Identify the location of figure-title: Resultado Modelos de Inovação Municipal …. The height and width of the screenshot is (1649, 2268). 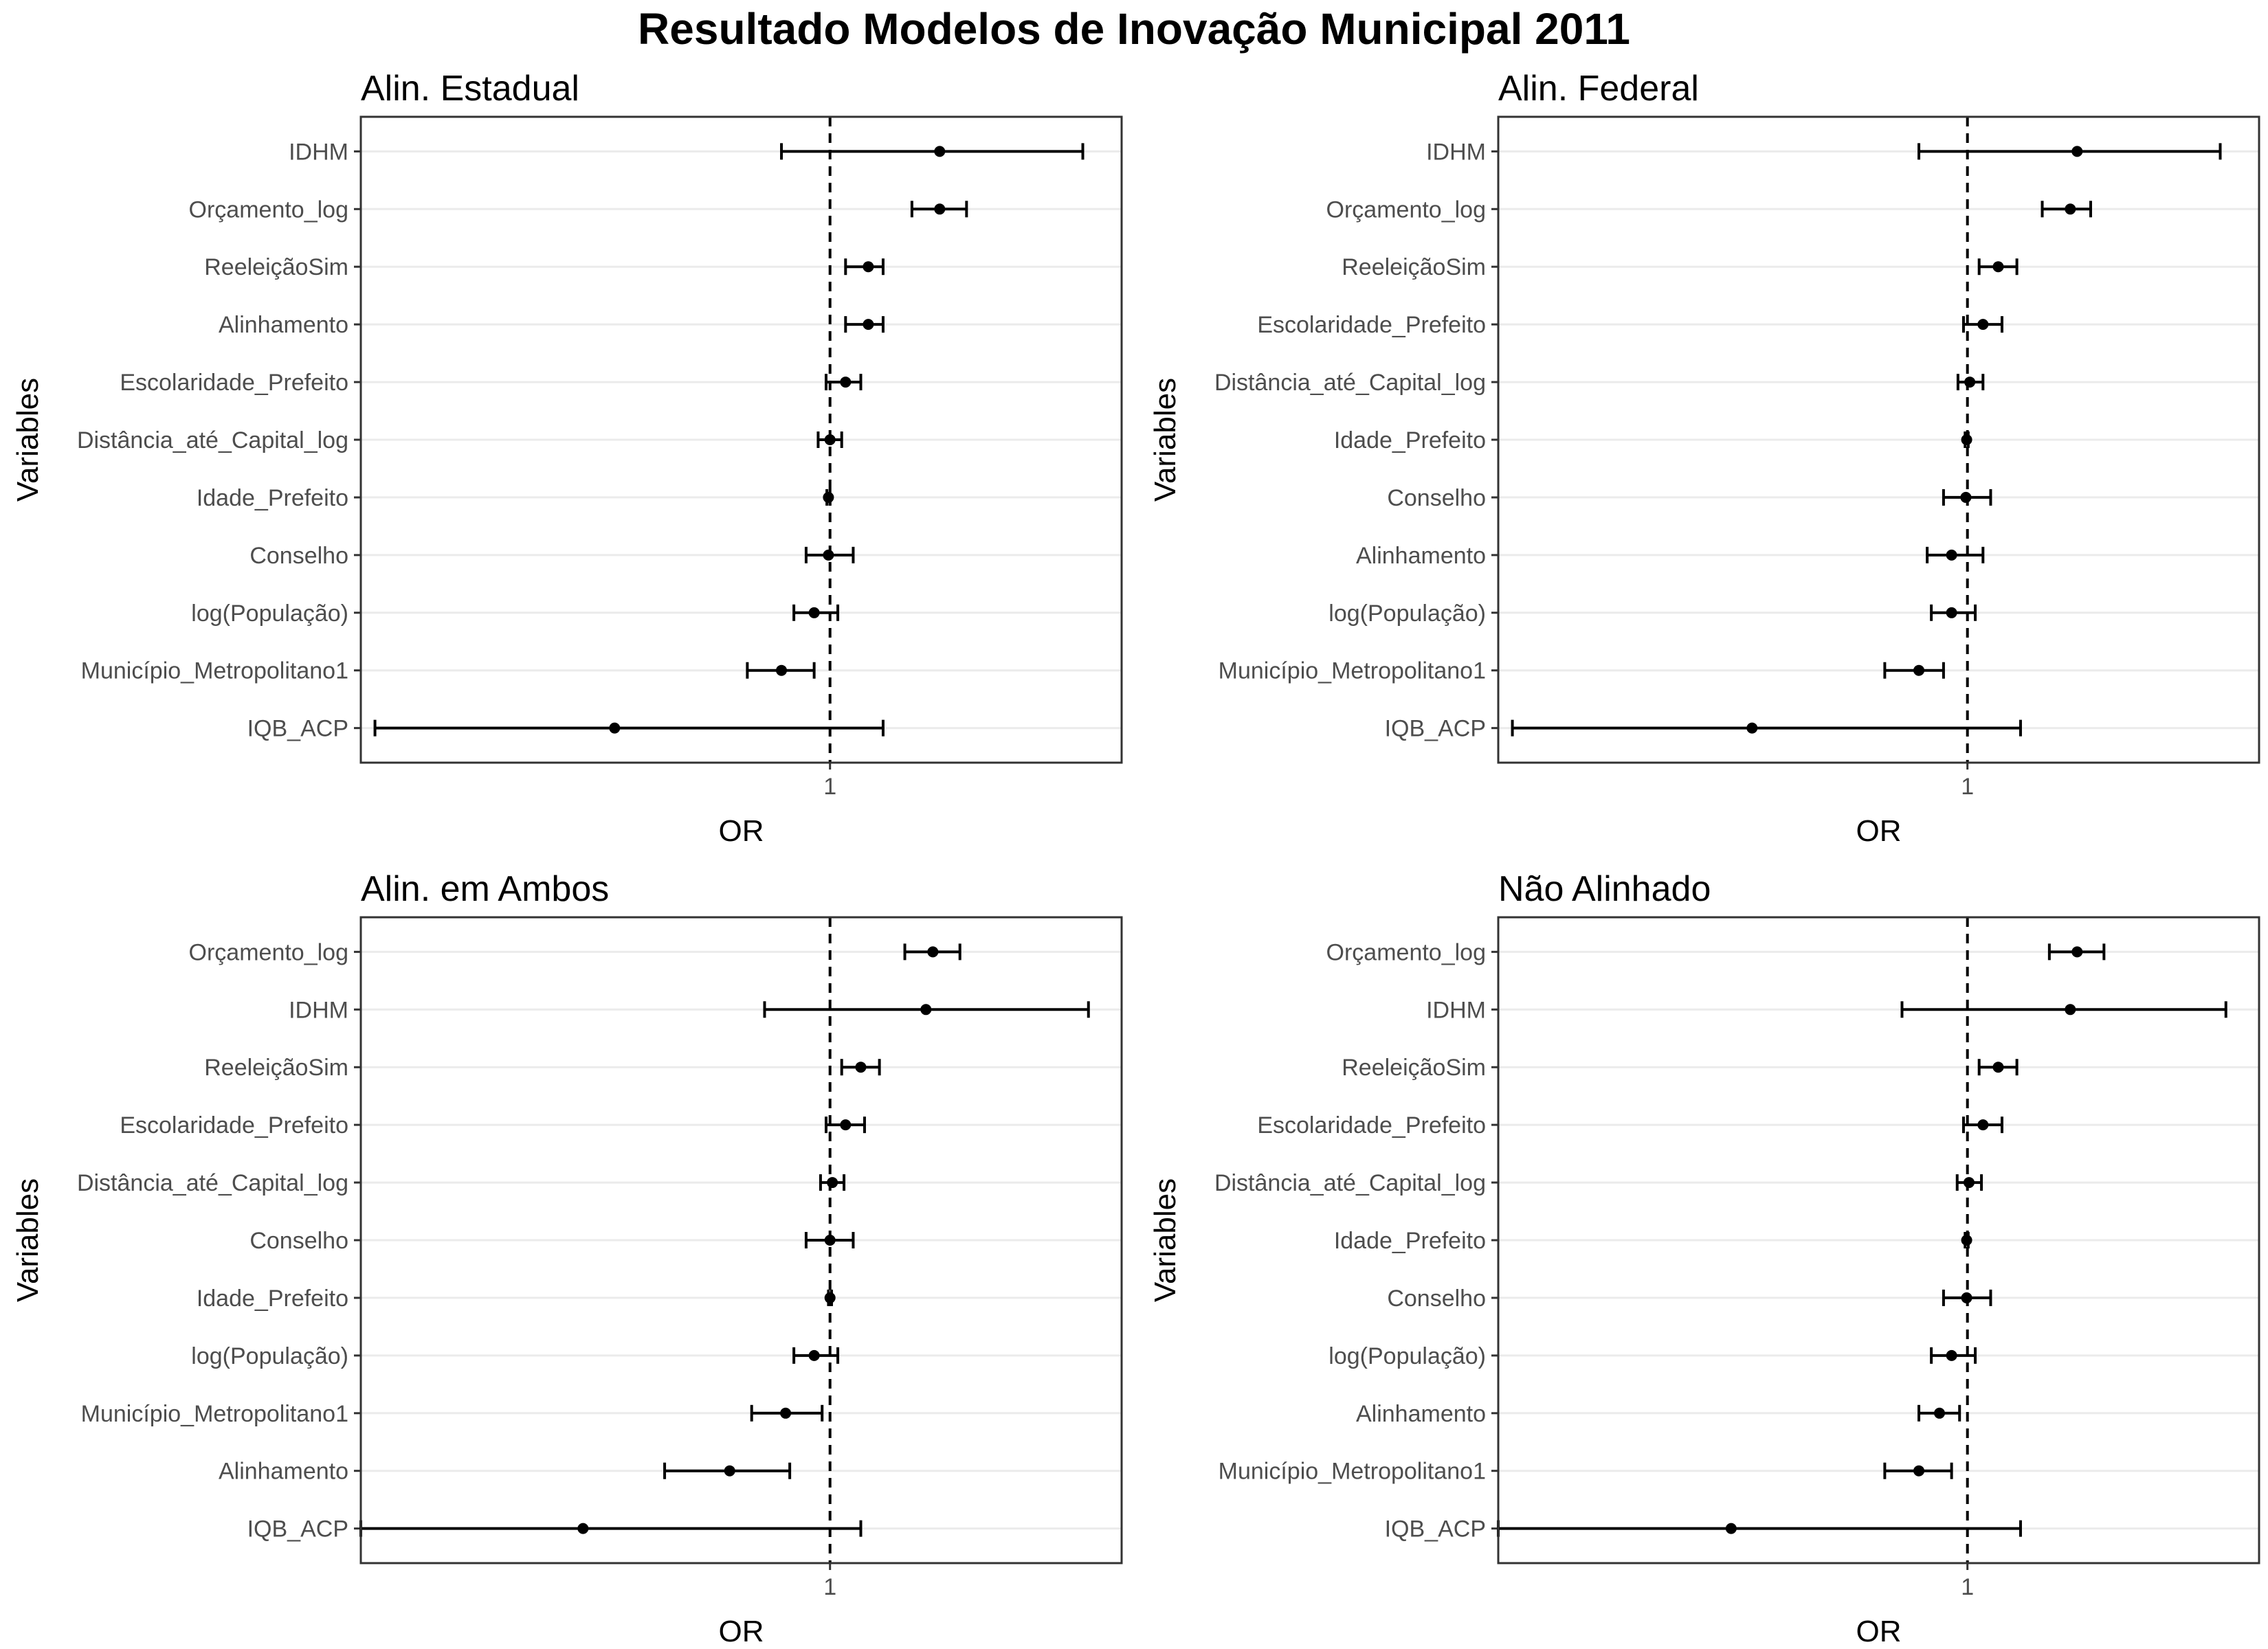
(1134, 29).